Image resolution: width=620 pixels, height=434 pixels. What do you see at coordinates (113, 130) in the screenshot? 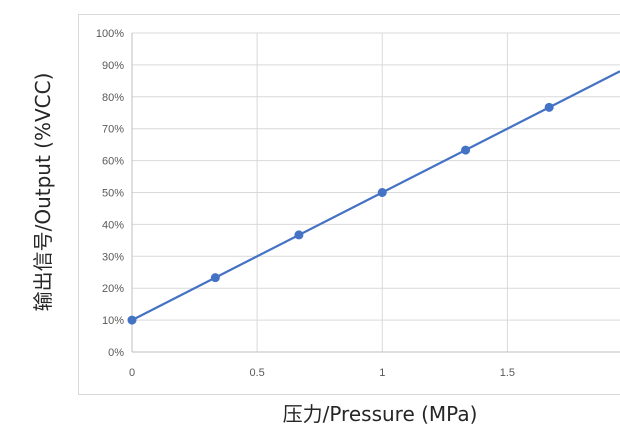
I see `y-tick-label-7: 70%` at bounding box center [113, 130].